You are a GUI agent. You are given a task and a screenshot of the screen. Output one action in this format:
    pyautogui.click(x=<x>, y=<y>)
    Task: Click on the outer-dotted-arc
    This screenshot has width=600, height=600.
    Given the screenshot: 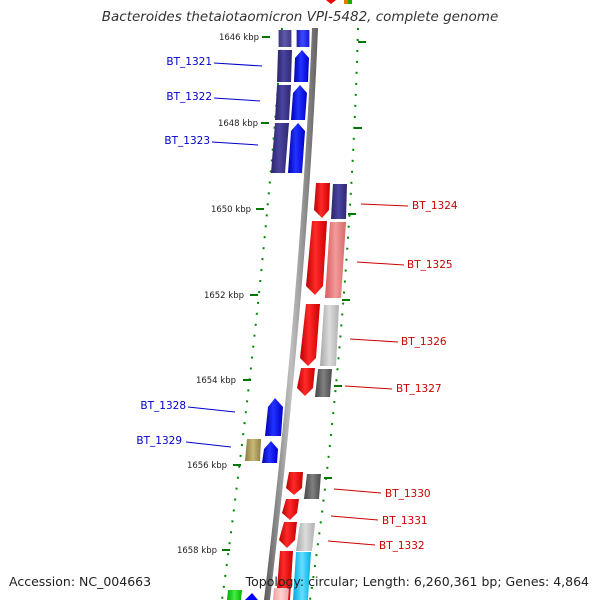 What is the action you would take?
    pyautogui.click(x=252, y=313)
    